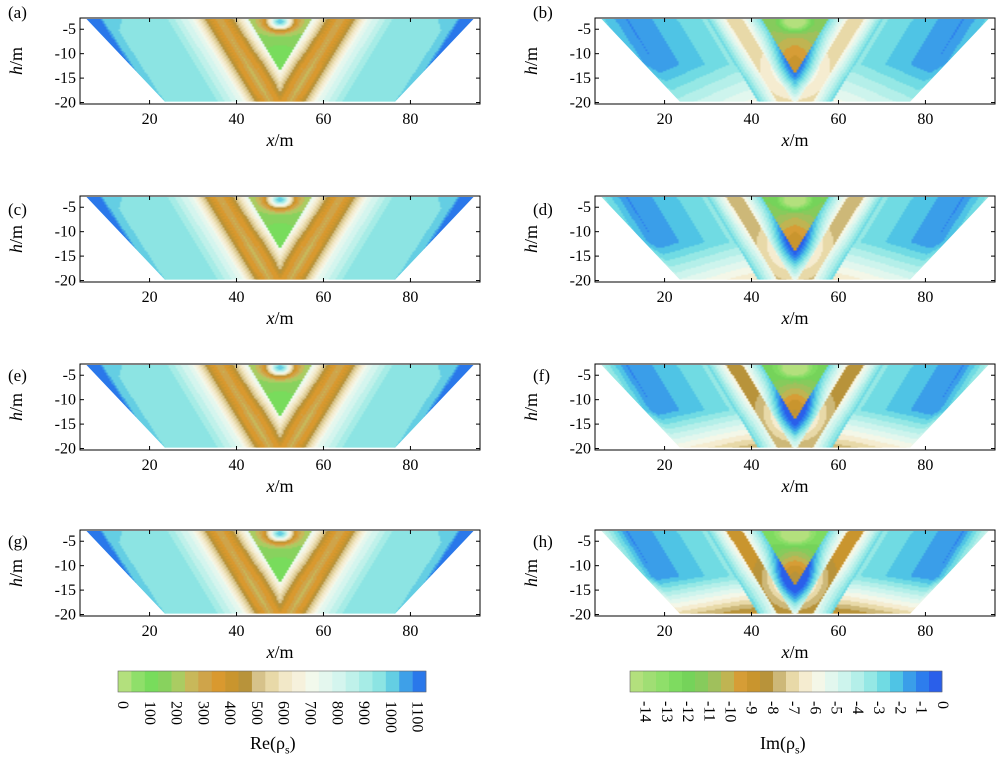  What do you see at coordinates (708, 711) in the screenshot?
I see `colorbar-tick-label: -11` at bounding box center [708, 711].